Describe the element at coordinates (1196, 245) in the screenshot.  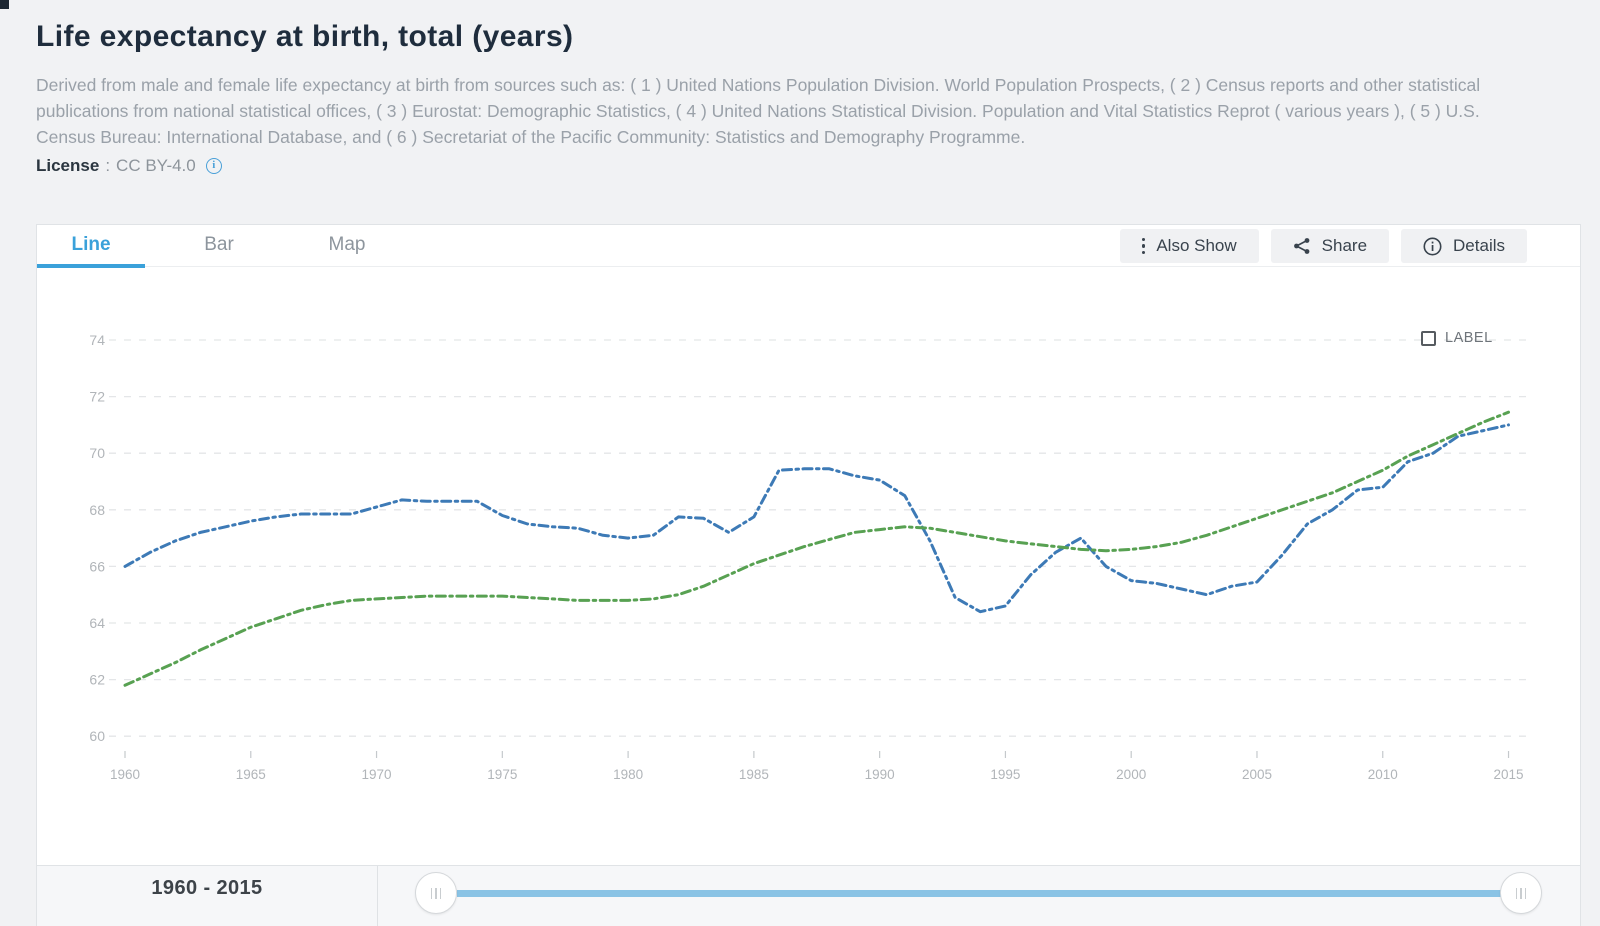
I see `also-show-label: Also Show` at that location.